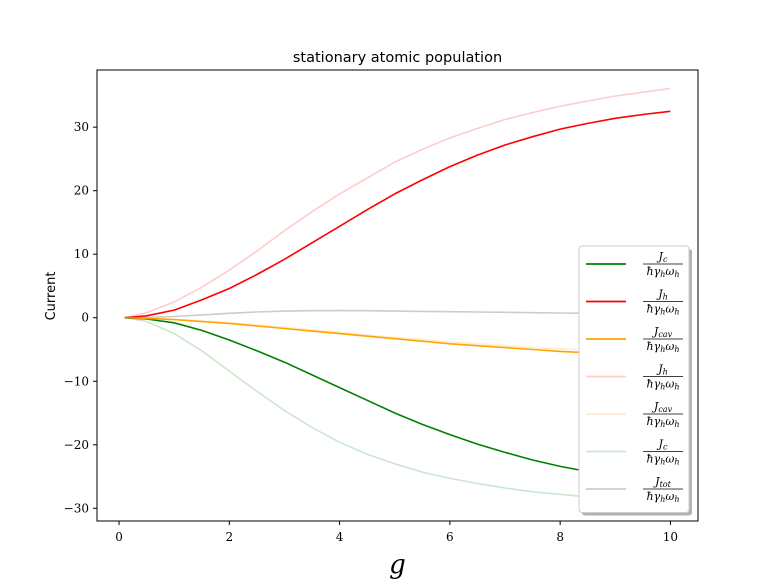 The width and height of the screenshot is (777, 587). What do you see at coordinates (119, 537) in the screenshot?
I see `x-tick-label-0: 0` at bounding box center [119, 537].